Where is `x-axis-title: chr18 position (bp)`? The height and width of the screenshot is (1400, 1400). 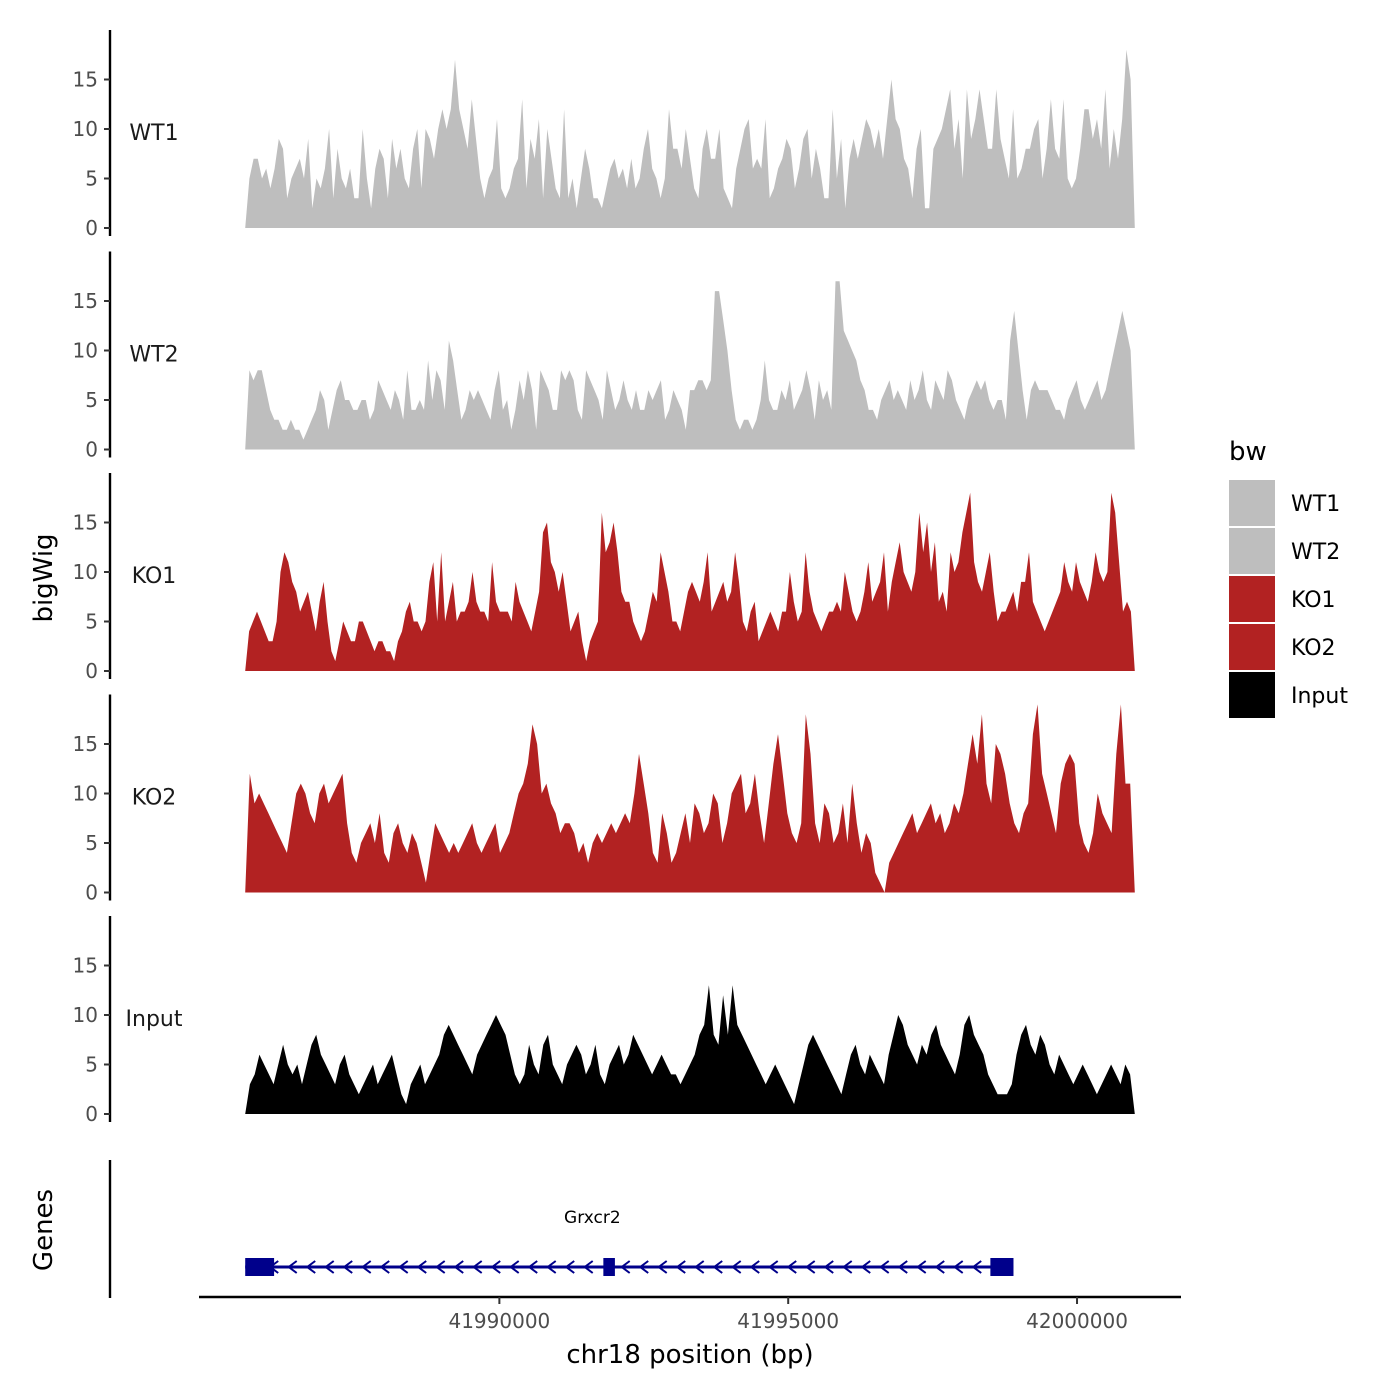
x-axis-title: chr18 position (bp) is located at coordinates (689, 1355).